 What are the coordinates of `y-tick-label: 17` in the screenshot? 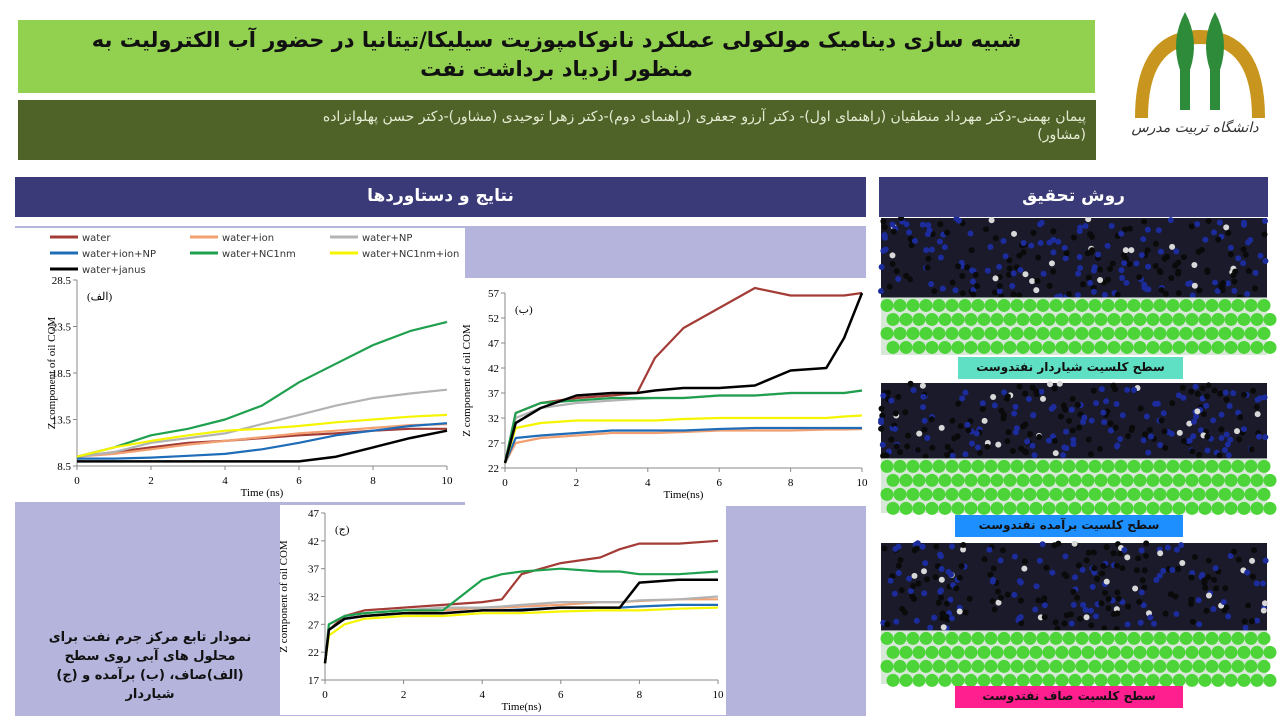 It's located at (314, 681).